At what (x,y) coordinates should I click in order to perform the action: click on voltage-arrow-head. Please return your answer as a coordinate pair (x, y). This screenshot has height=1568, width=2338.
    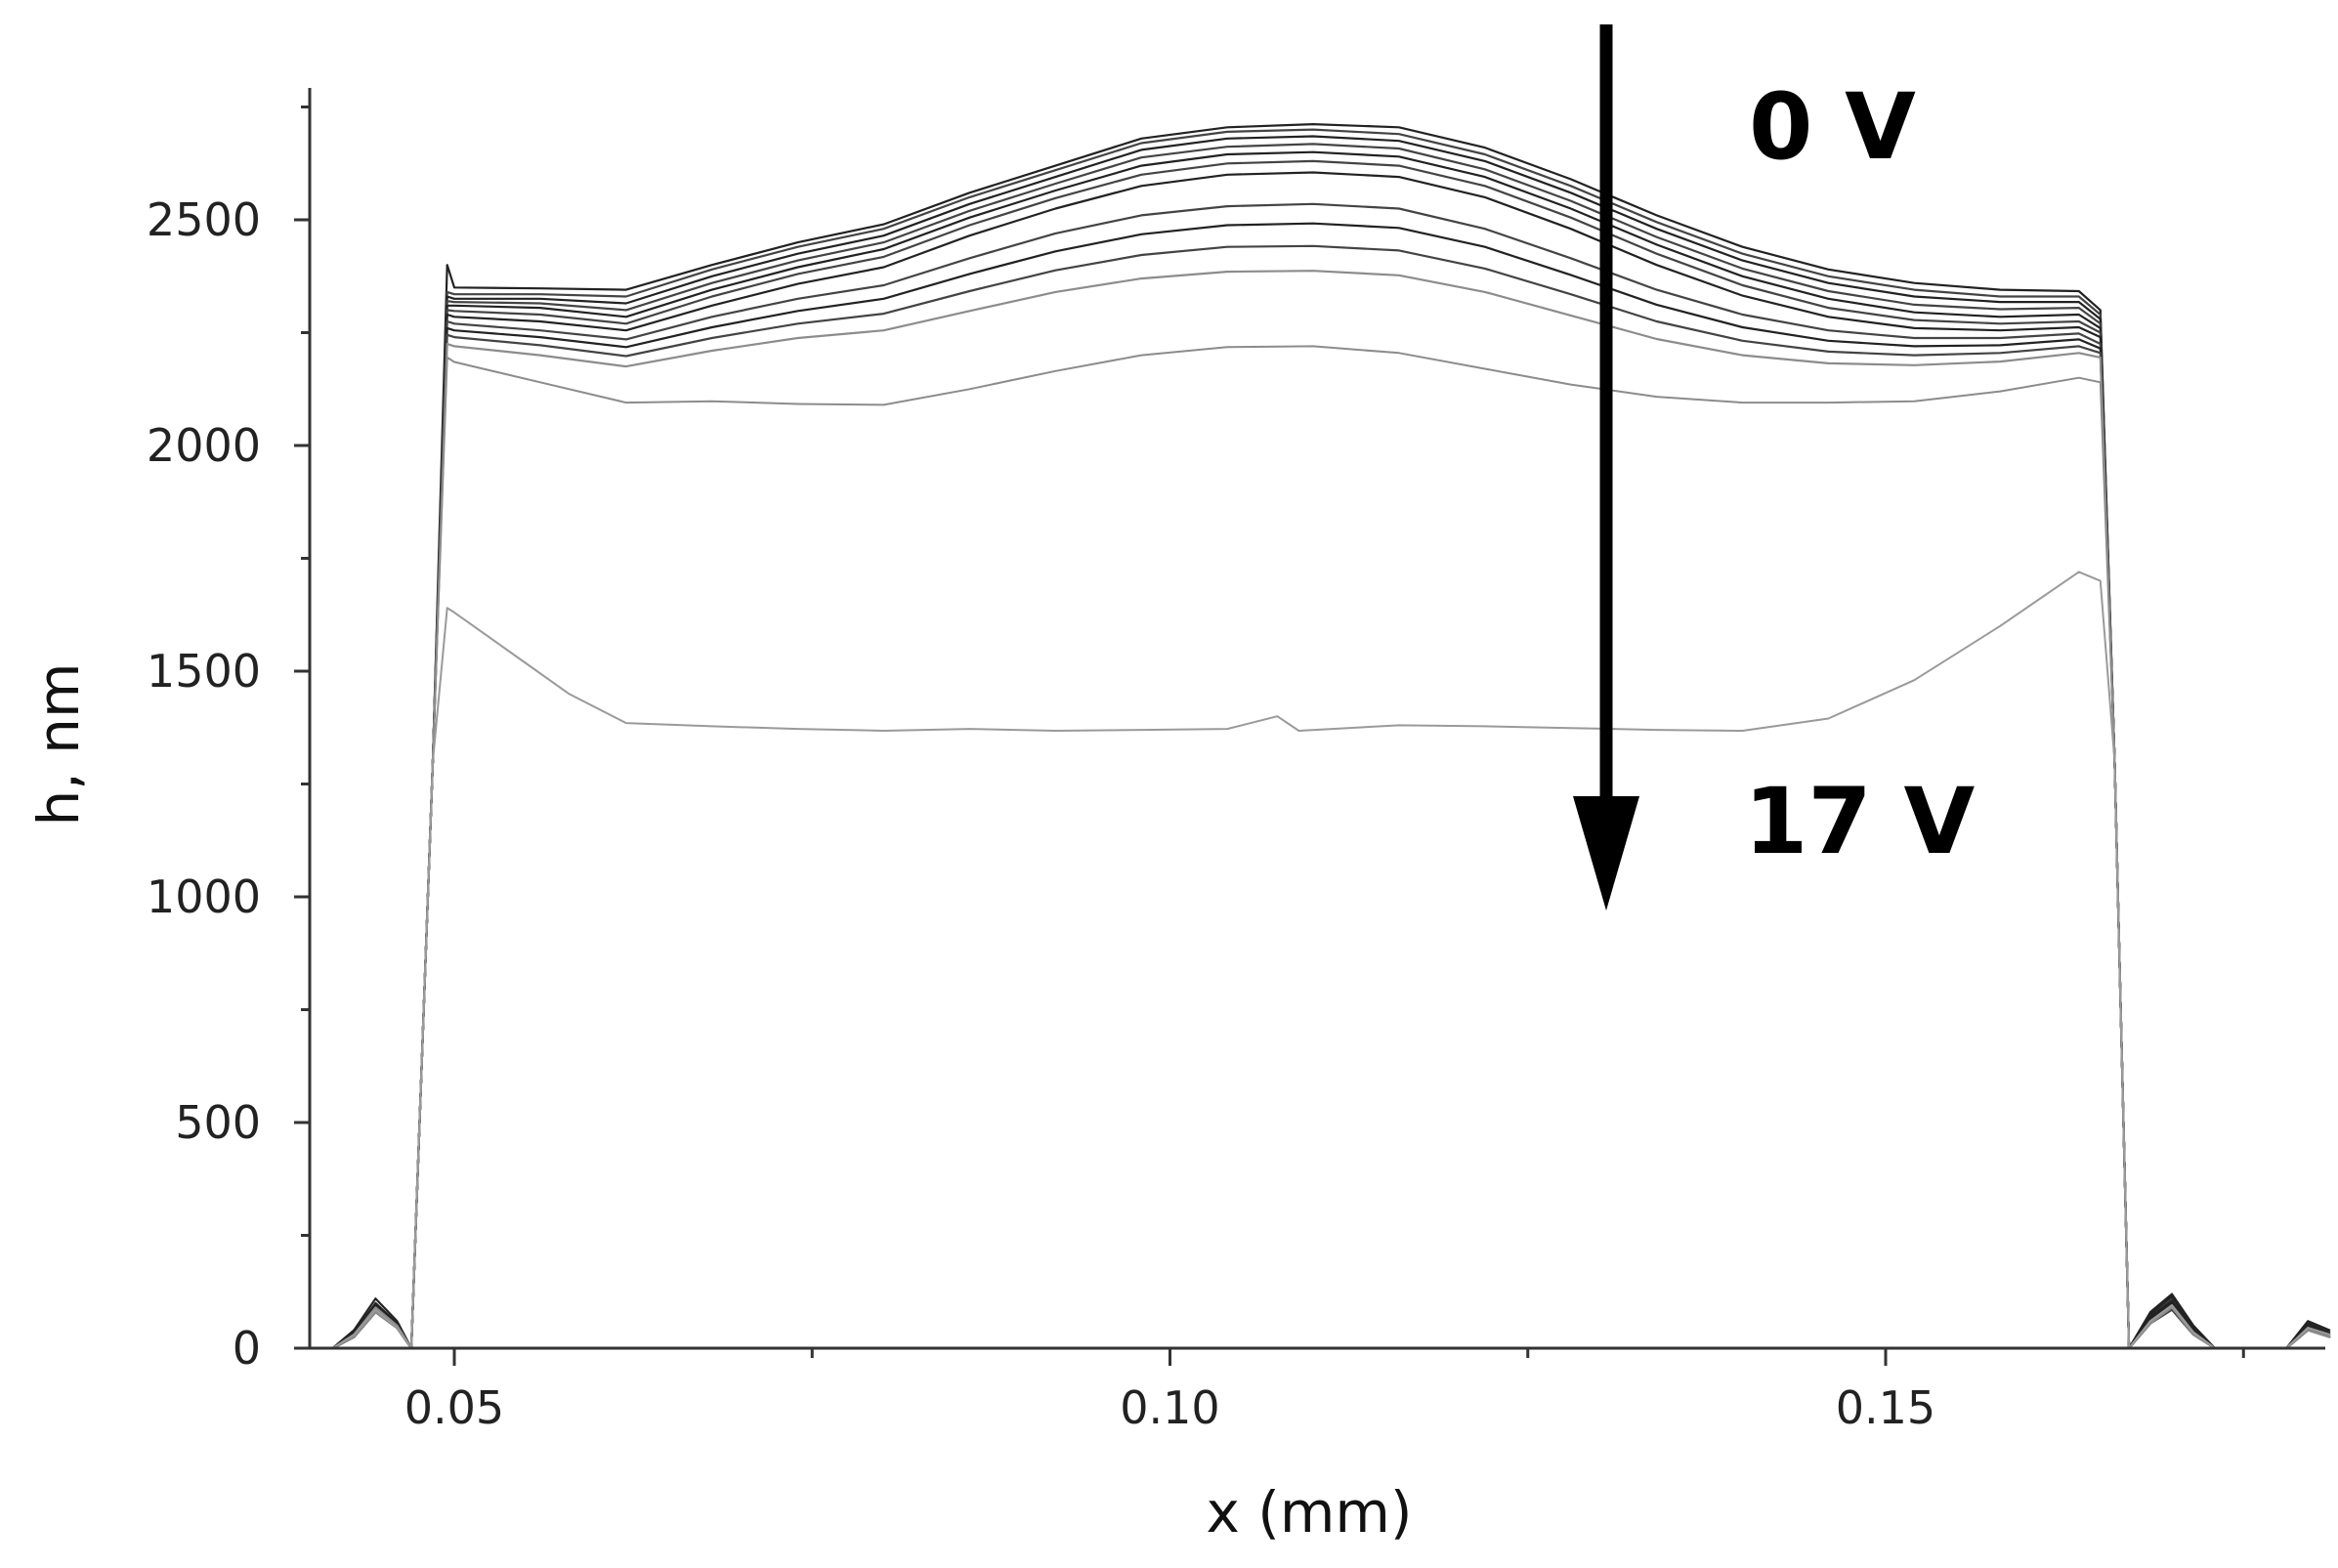
    Looking at the image, I should click on (1606, 853).